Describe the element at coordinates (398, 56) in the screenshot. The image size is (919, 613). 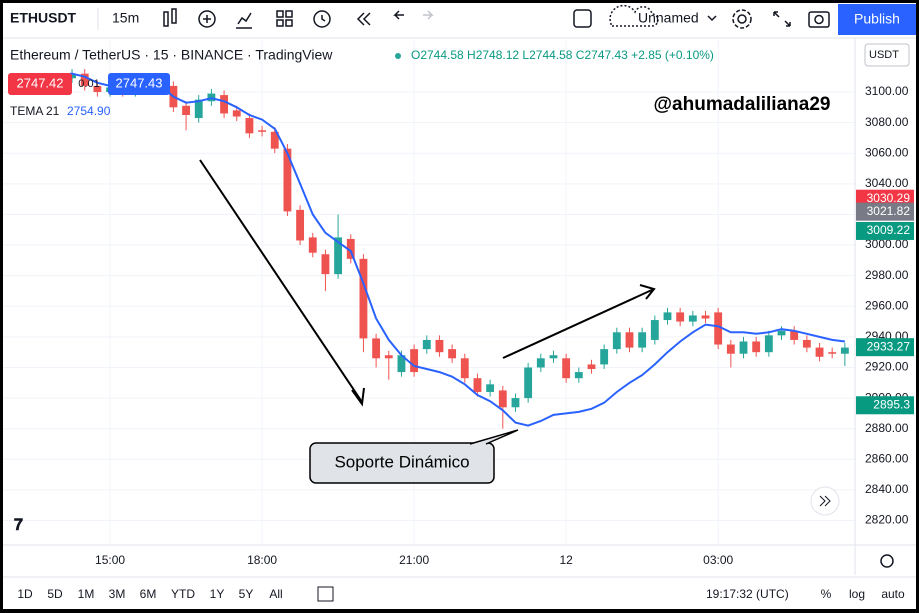
I see `status-dot` at that location.